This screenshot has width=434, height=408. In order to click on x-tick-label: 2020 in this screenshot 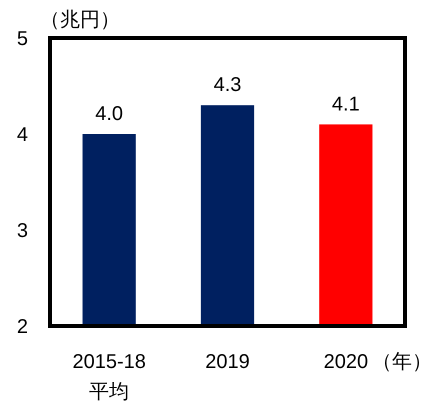, I will do `click(346, 362)`.